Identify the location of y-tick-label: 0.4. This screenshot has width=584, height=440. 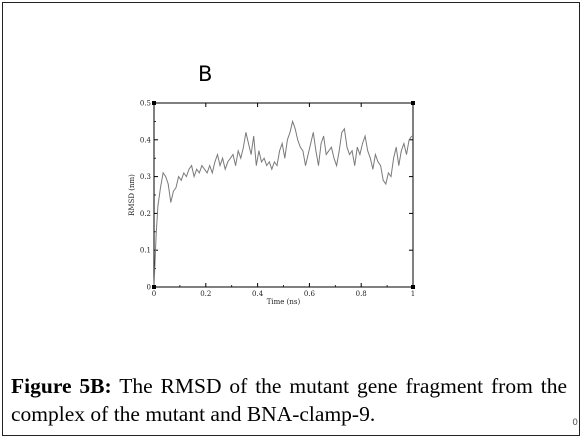
(146, 140).